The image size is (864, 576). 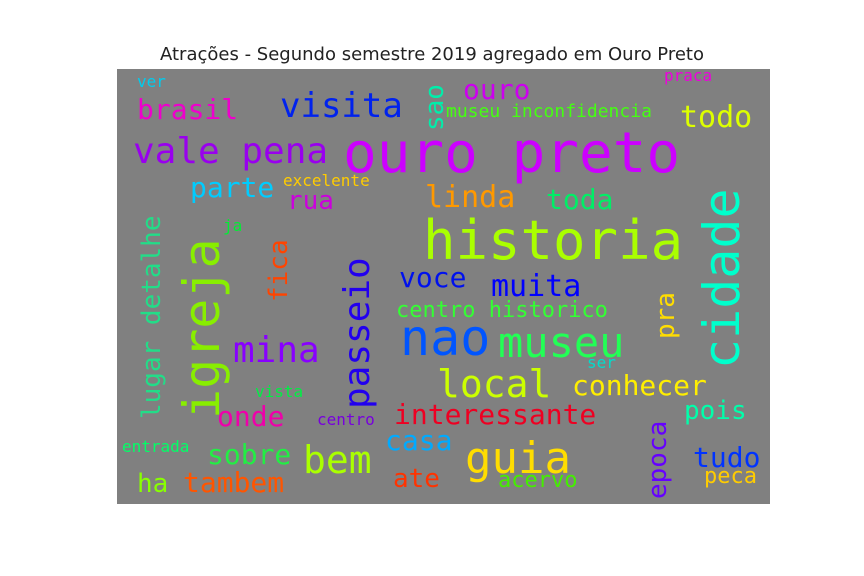 I want to click on word-tudo: tudo, so click(x=726, y=457).